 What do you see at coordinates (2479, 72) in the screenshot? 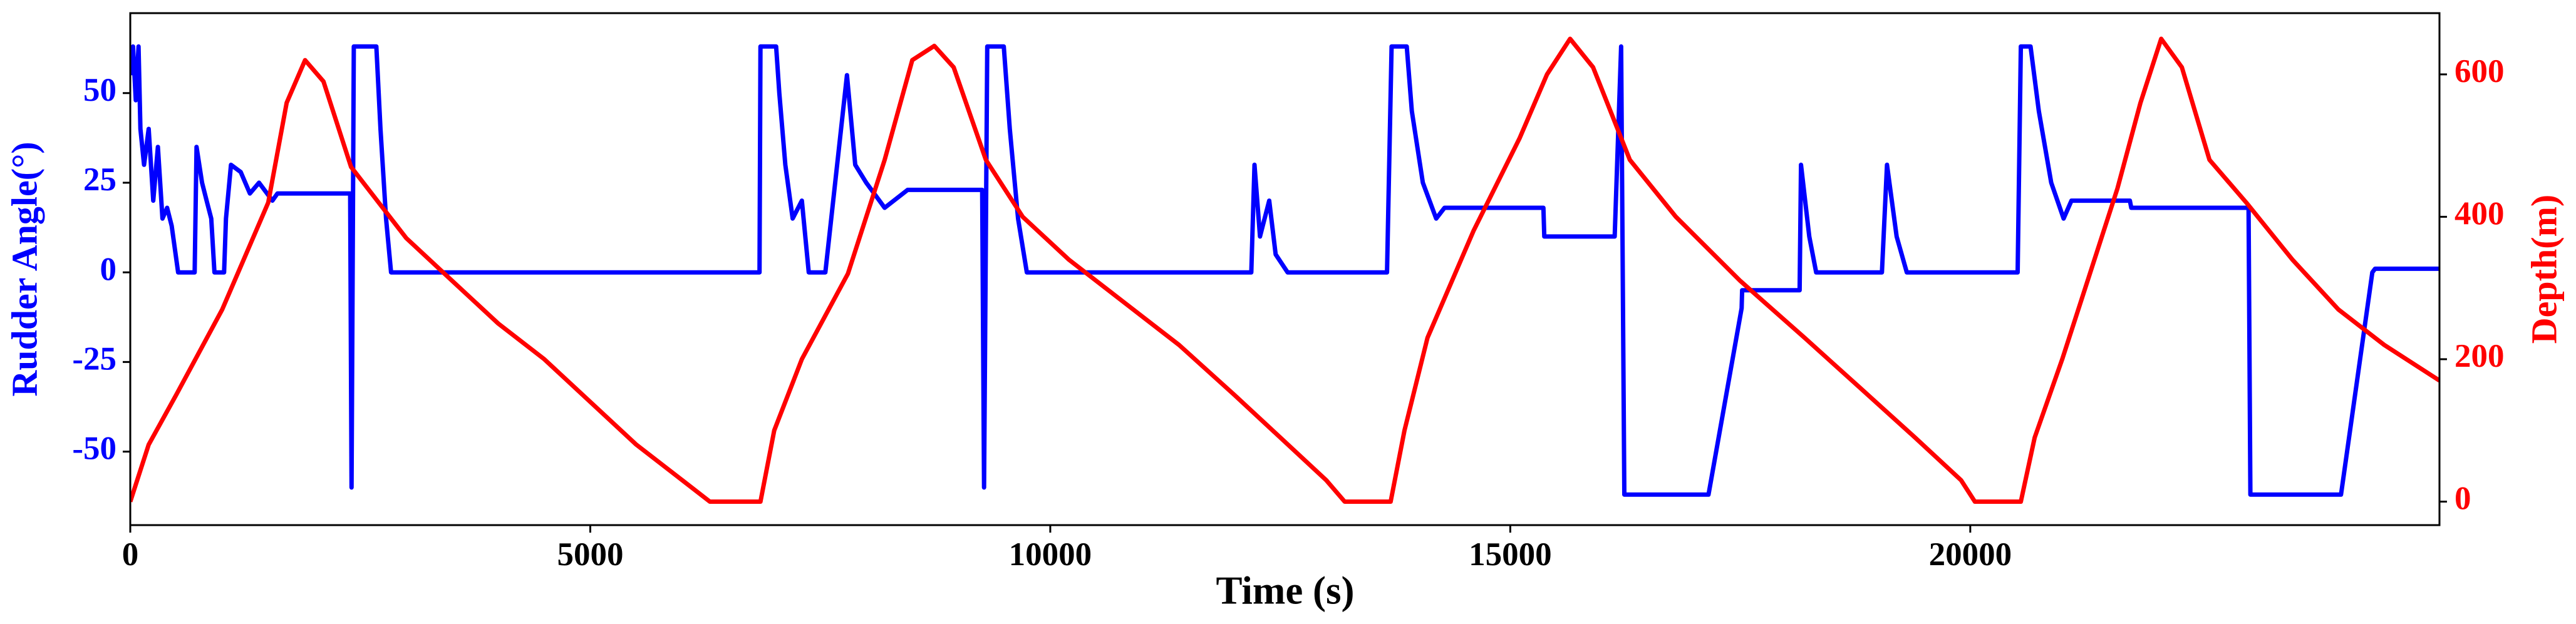
I see `y2-tick-label: 600` at bounding box center [2479, 72].